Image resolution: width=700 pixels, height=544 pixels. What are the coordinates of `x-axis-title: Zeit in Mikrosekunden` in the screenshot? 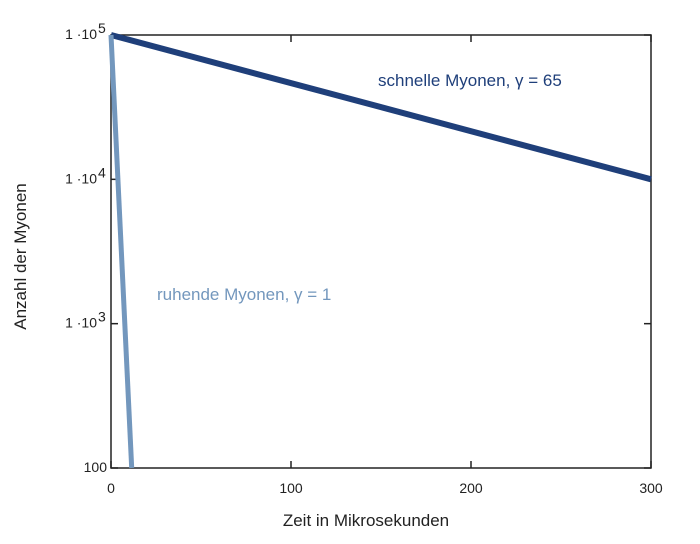 It's located at (366, 520).